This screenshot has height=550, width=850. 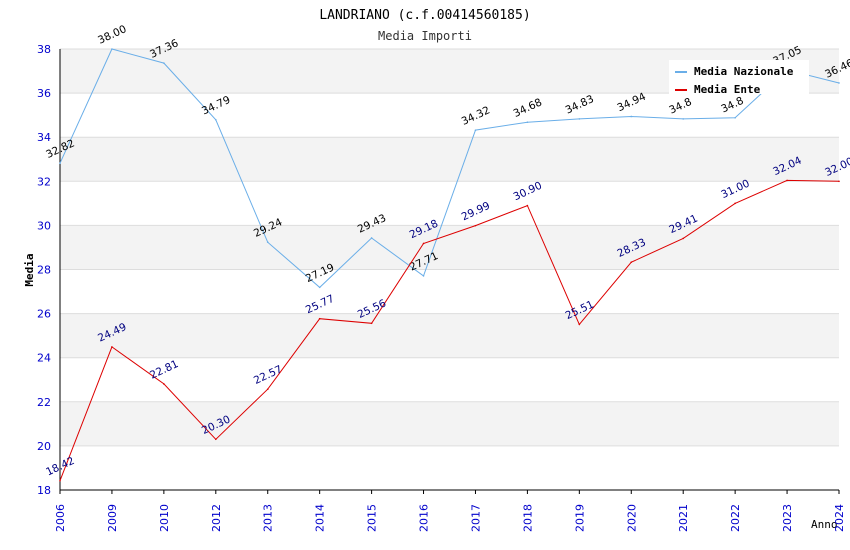 What do you see at coordinates (527, 518) in the screenshot?
I see `x-tick-label: 2018` at bounding box center [527, 518].